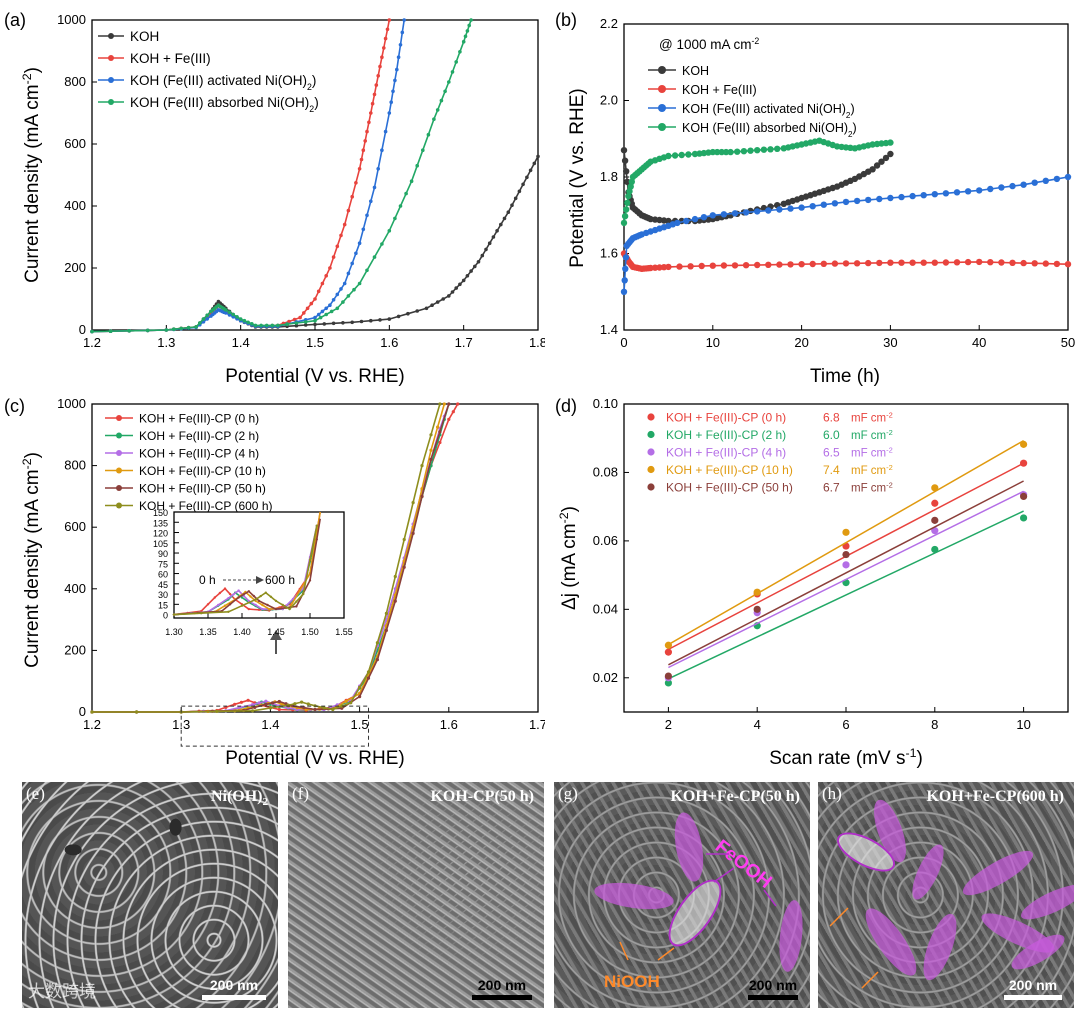  I want to click on x-tick-label: 1.55, so click(344, 632).